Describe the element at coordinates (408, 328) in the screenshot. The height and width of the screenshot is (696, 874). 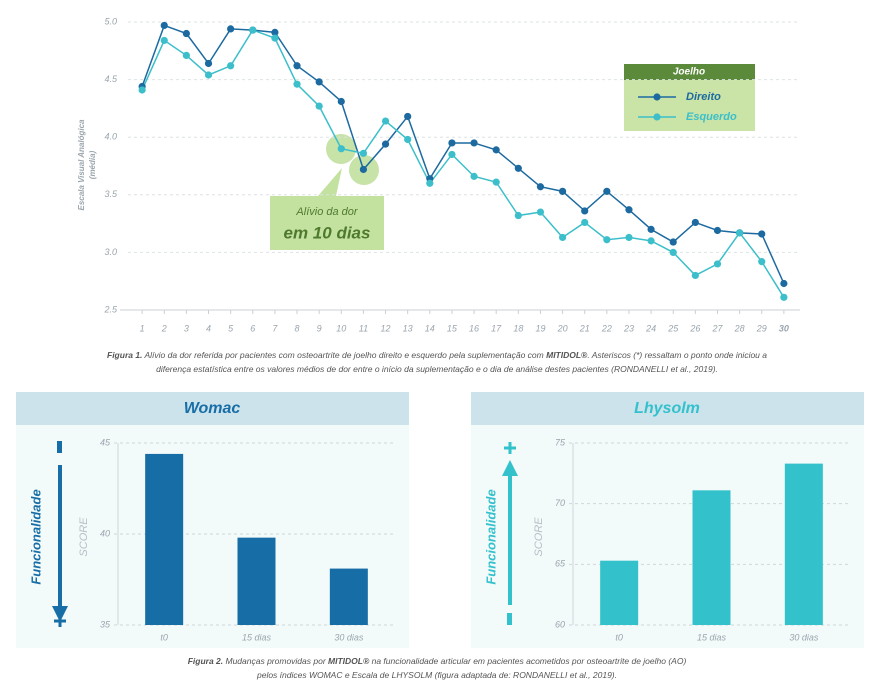
I see `x-tick-label: 13` at that location.